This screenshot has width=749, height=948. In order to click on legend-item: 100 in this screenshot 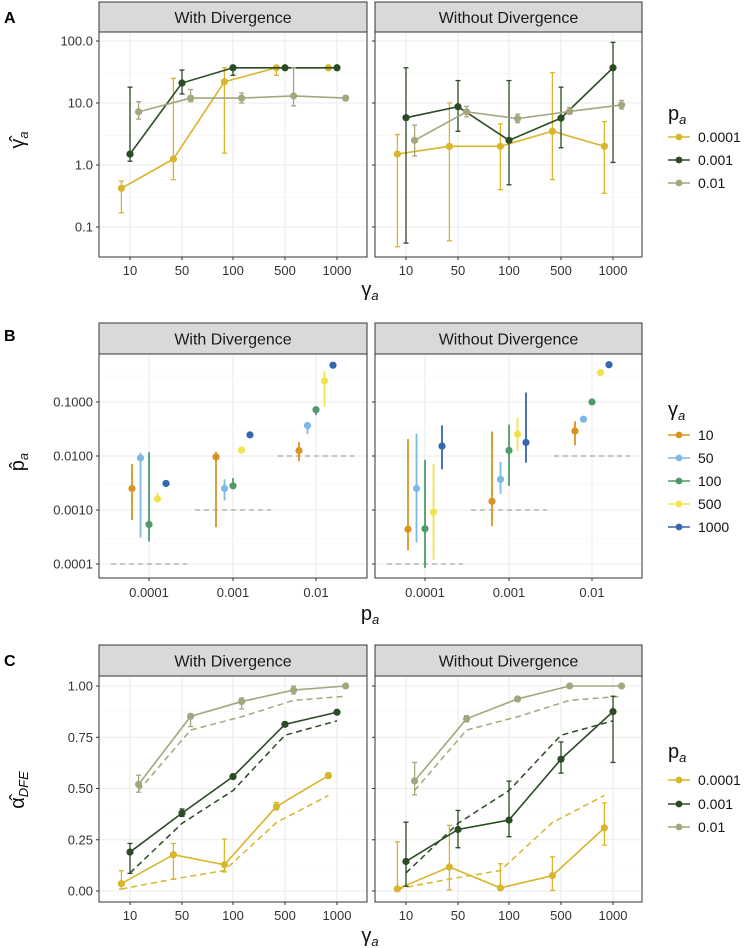, I will do `click(695, 481)`.